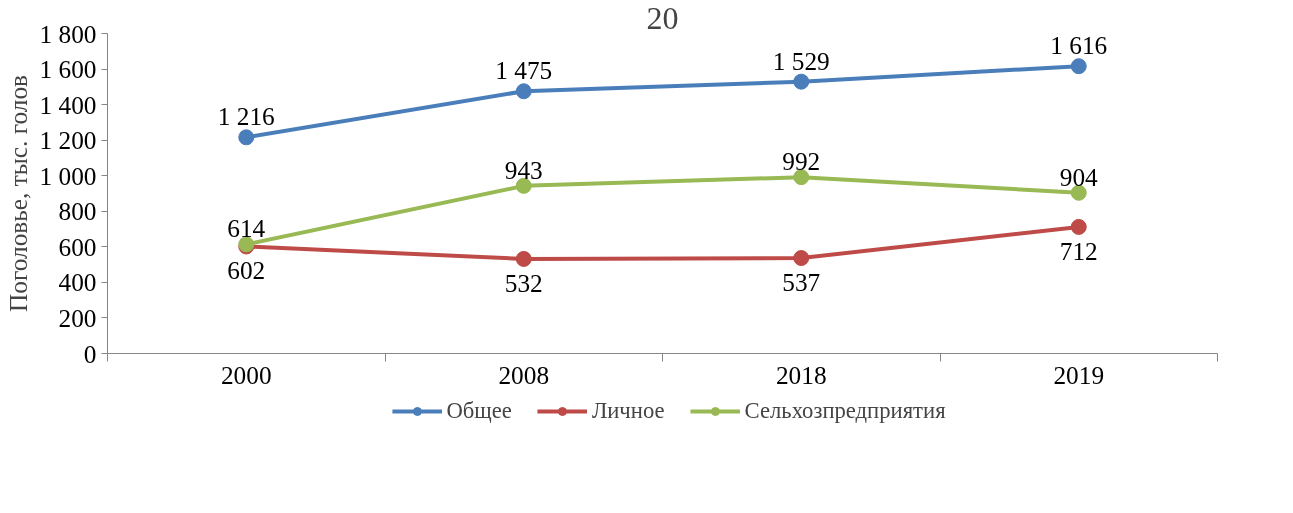 The image size is (1293, 513). What do you see at coordinates (523, 169) in the screenshot?
I see `data-label: 943` at bounding box center [523, 169].